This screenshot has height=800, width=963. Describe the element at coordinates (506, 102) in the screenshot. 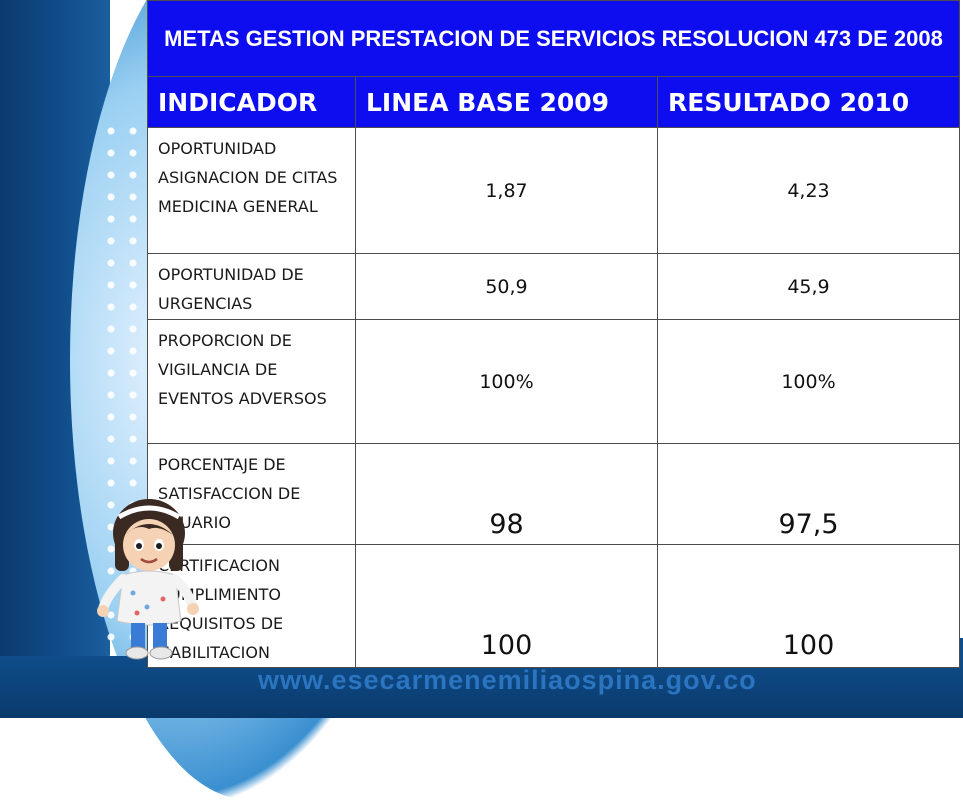

I see `header-linea-base: LINEA BASE 2009` at that location.